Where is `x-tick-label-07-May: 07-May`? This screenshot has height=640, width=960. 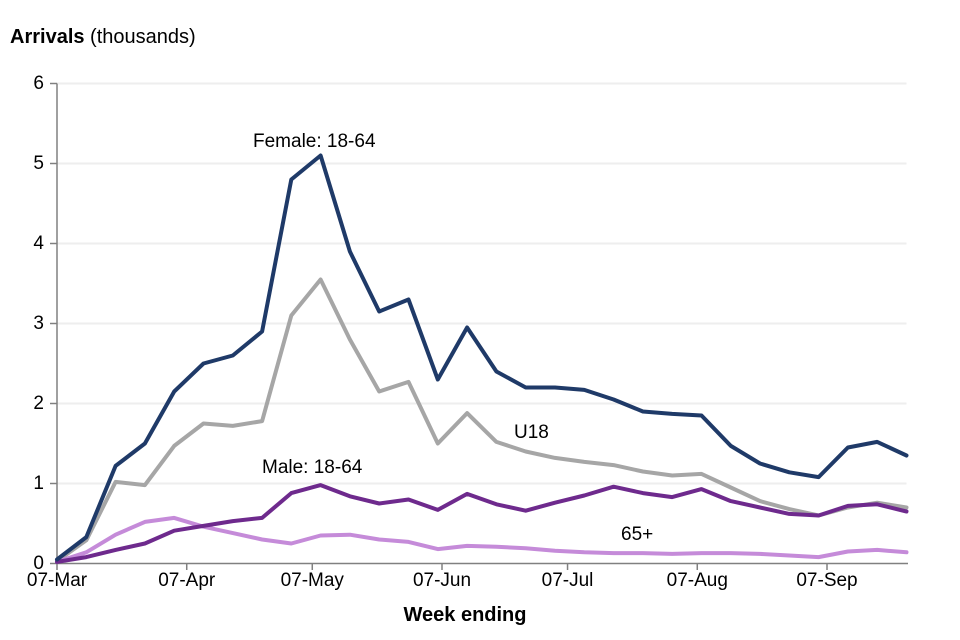 x-tick-label-07-May: 07-May is located at coordinates (312, 580).